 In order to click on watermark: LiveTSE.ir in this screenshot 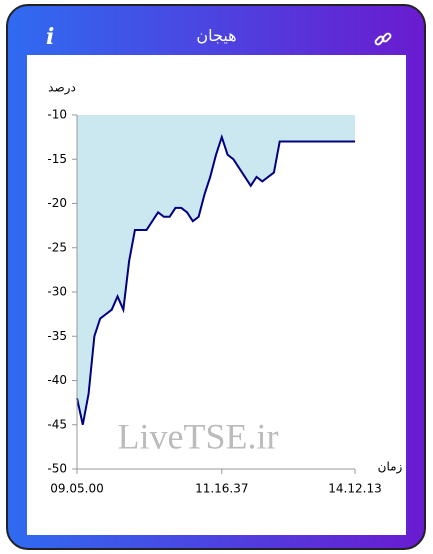, I will do `click(198, 436)`.